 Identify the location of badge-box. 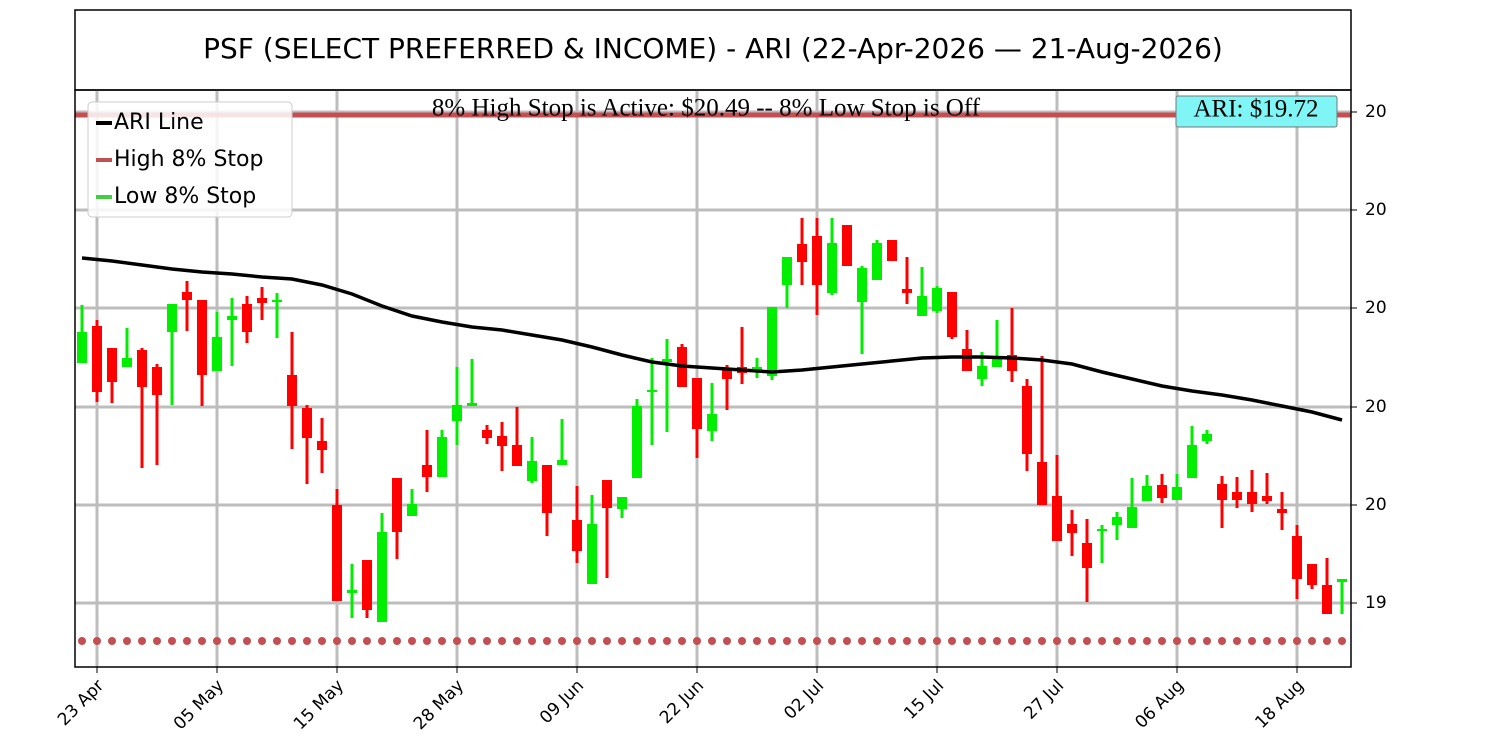
(1256, 111).